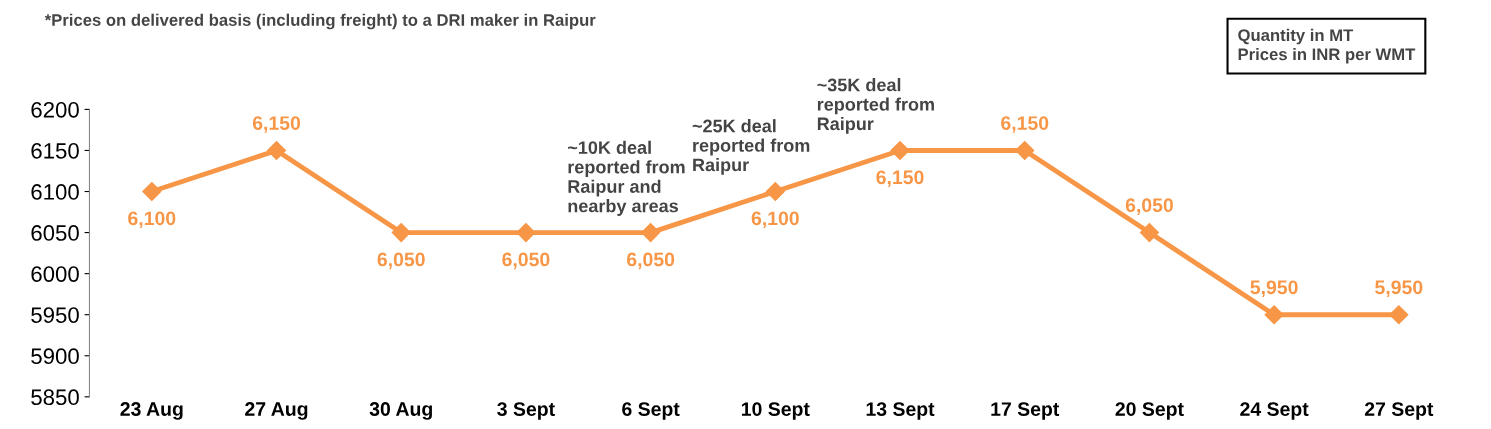  Describe the element at coordinates (1149, 411) in the screenshot. I see `x-tick-label: 20 Sept` at that location.